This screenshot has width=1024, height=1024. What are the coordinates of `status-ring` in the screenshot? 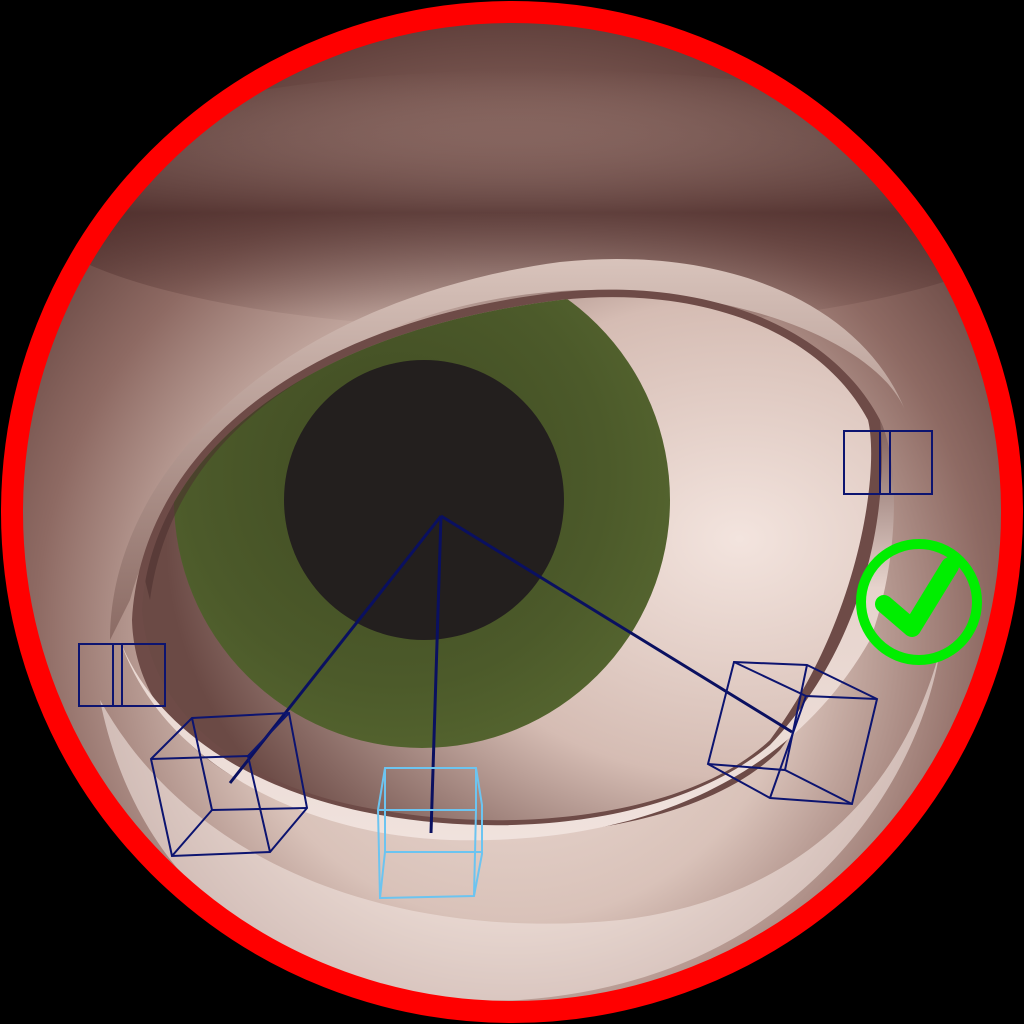 It's located at (919, 602).